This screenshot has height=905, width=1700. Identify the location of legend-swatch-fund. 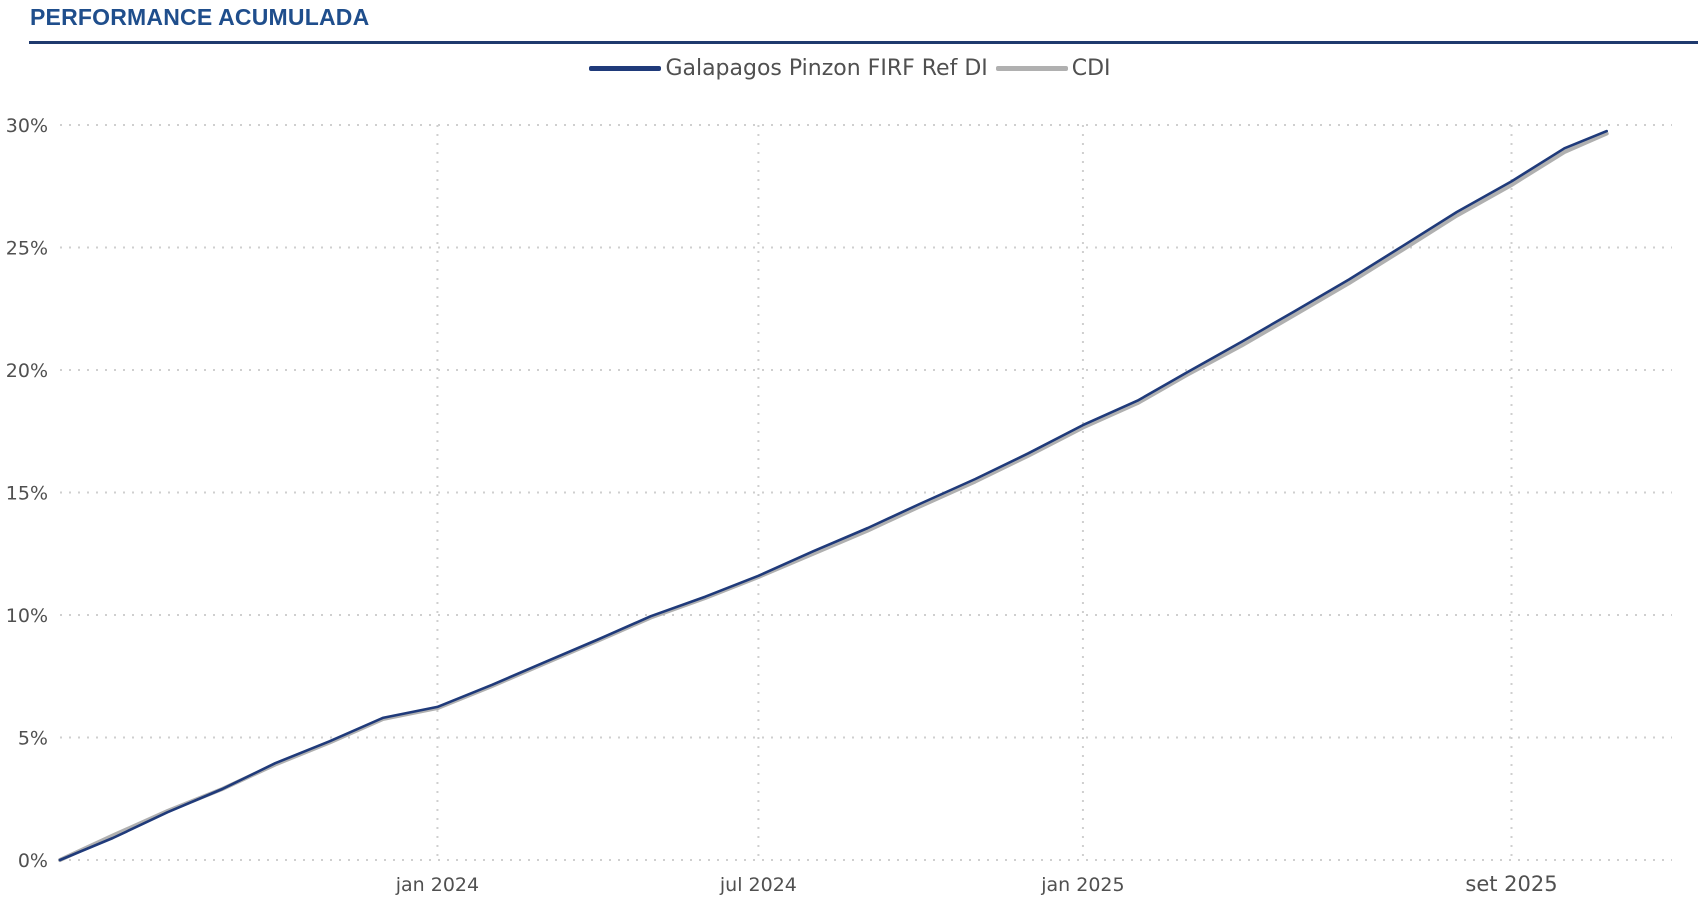
(625, 68).